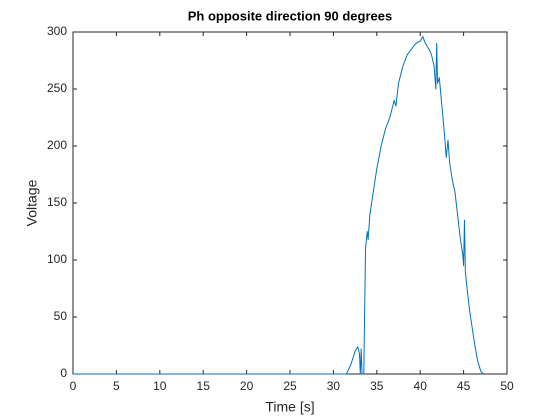 The height and width of the screenshot is (420, 560). Describe the element at coordinates (377, 386) in the screenshot. I see `x-tick-label: 35` at that location.